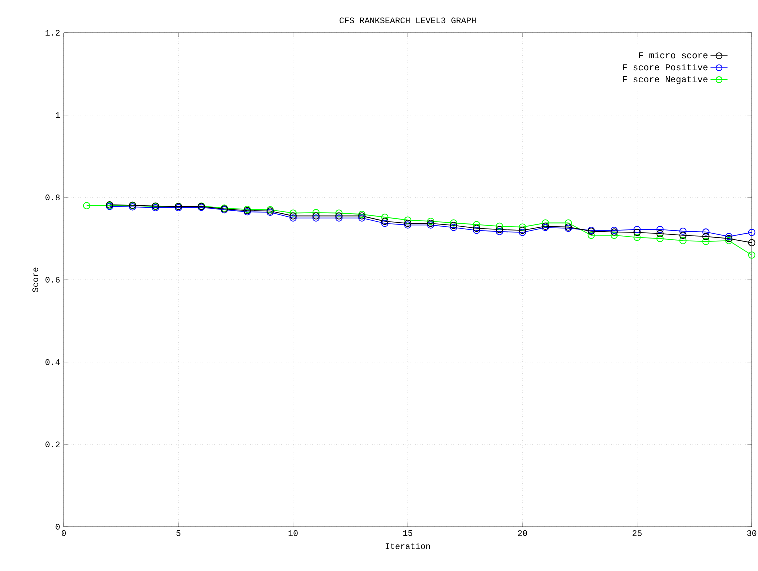  I want to click on x-tick-label: 0, so click(64, 533).